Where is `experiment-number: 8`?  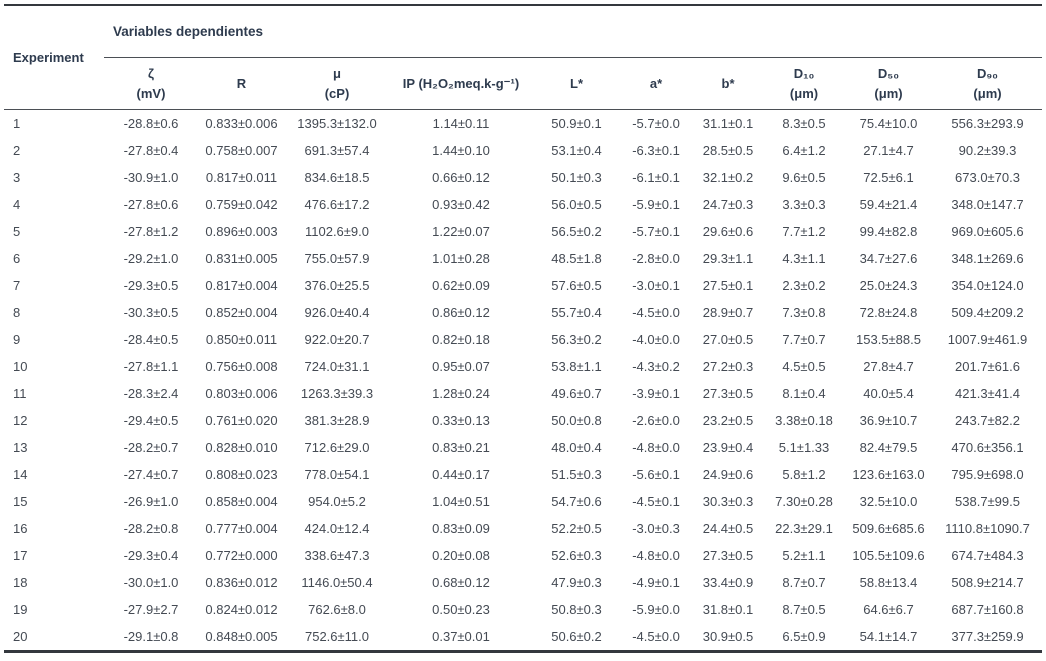
experiment-number: 8 is located at coordinates (17, 312).